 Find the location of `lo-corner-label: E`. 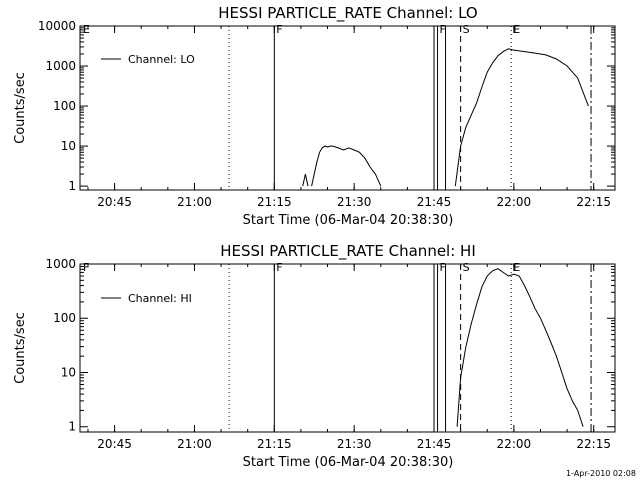

lo-corner-label: E is located at coordinates (86, 29).